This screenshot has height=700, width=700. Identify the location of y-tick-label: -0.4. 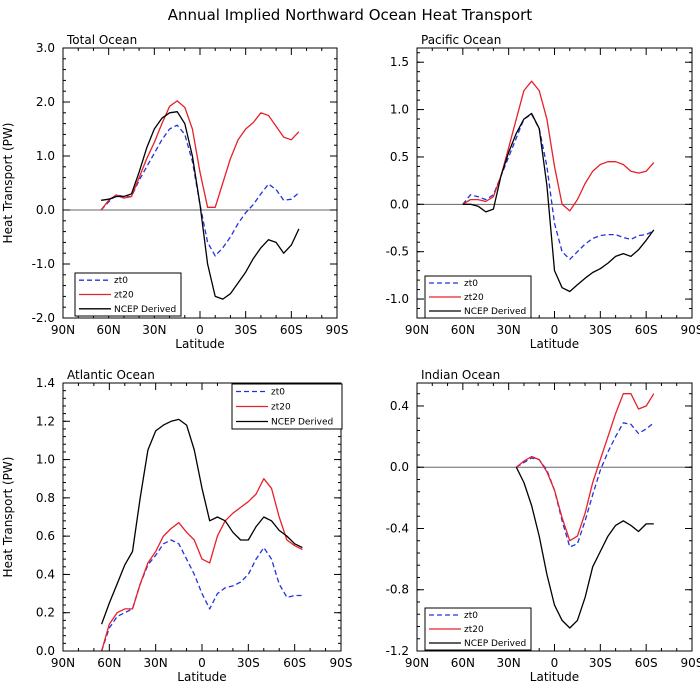
(397, 528).